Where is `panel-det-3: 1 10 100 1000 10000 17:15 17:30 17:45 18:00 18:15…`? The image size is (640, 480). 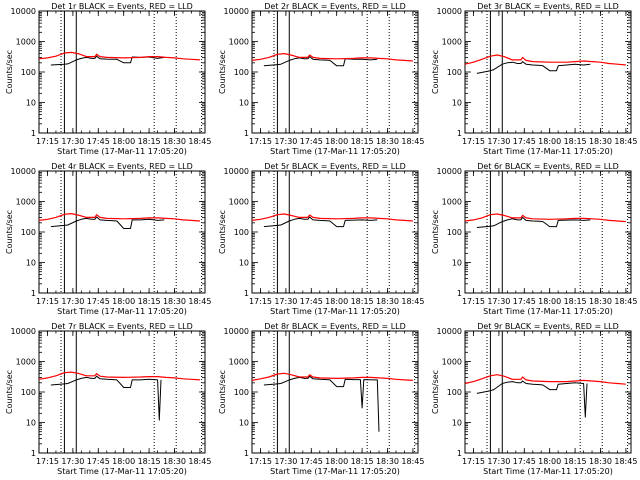 panel-det-3: 1 10 100 1000 10000 17:15 17:30 17:45 18:00 18:15… is located at coordinates (534, 79).